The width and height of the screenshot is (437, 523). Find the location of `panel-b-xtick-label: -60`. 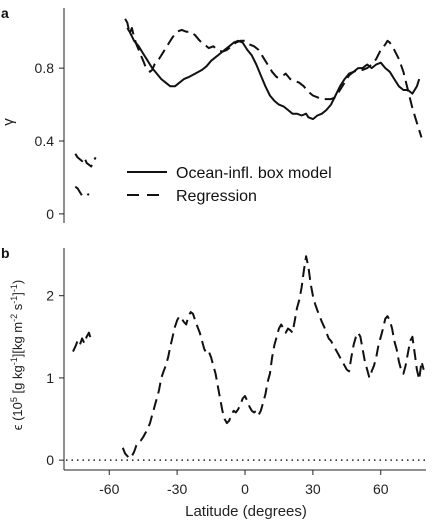

panel-b-xtick-label: -60 is located at coordinates (109, 489).